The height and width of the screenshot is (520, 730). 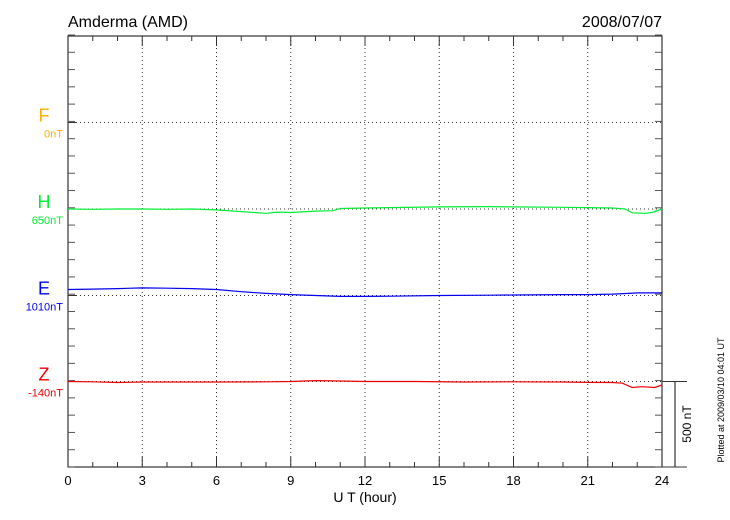 I want to click on scale-bar-label: 500 nT, so click(x=687, y=424).